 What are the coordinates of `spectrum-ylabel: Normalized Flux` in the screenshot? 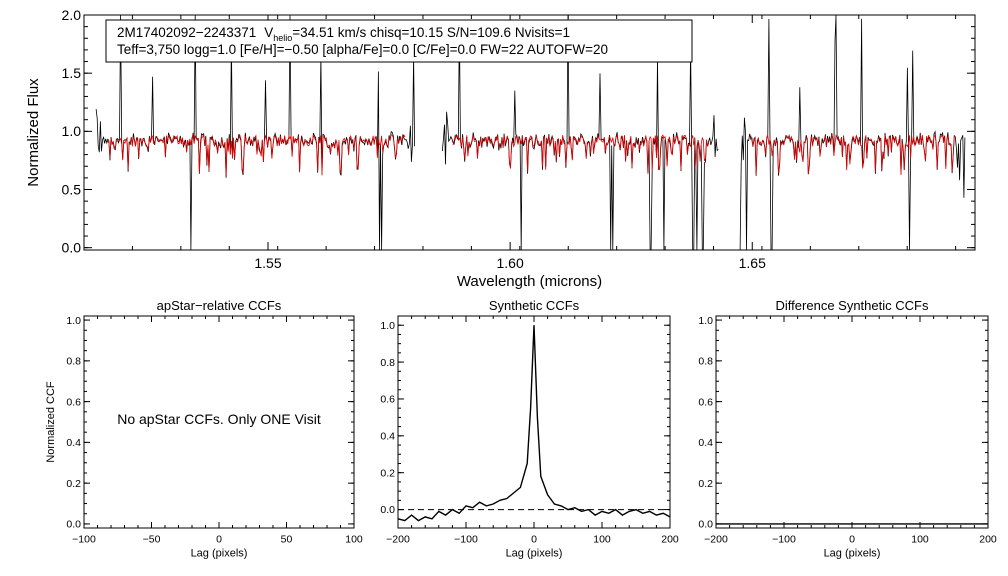 It's located at (33, 132).